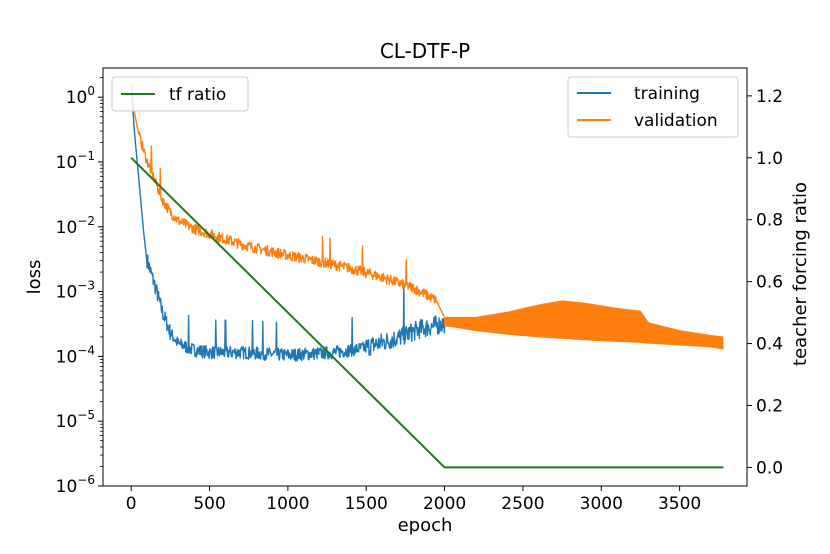 This screenshot has height=554, width=830. What do you see at coordinates (75, 355) in the screenshot?
I see `y-tick-label: 10⁻⁴` at bounding box center [75, 355].